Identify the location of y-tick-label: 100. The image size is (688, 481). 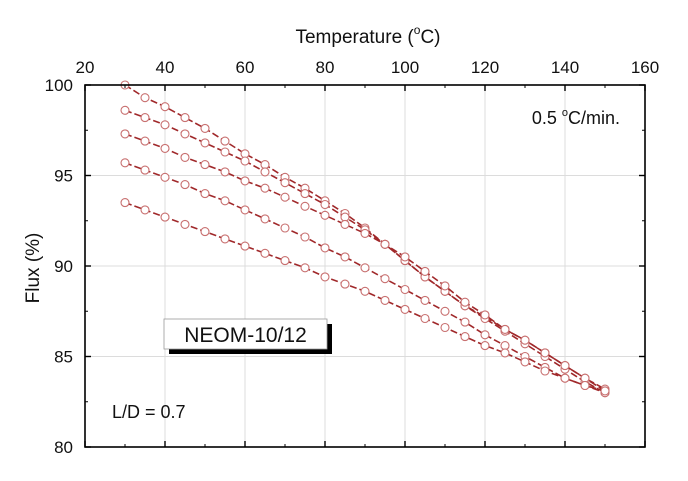
(59, 85).